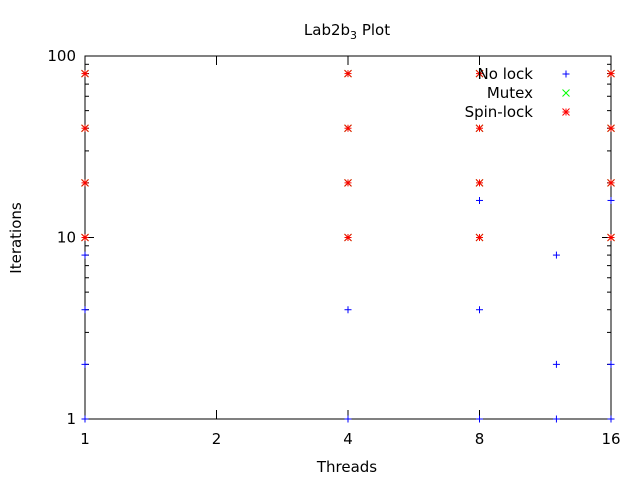  I want to click on x-tick-label: 1, so click(85, 439).